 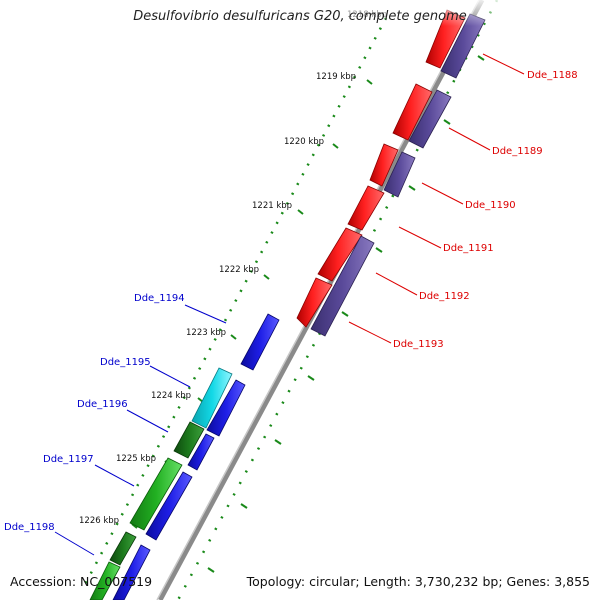 I want to click on gene-label: Dde_1189, so click(x=517, y=151).